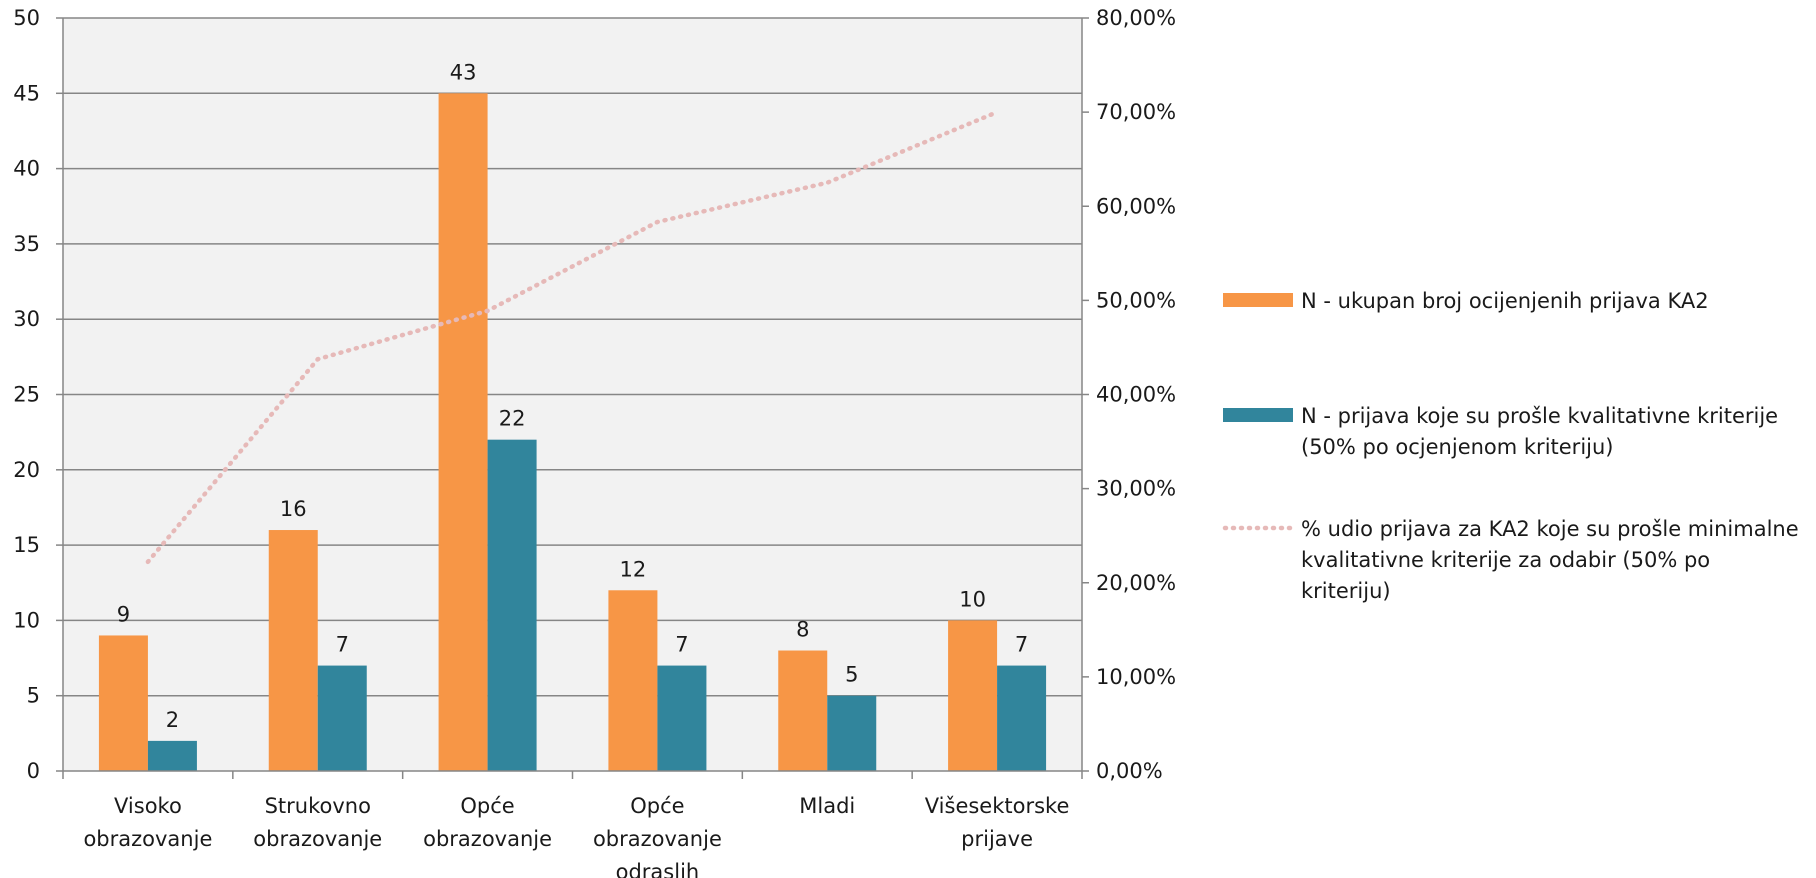 The image size is (1816, 878). Describe the element at coordinates (26, 319) in the screenshot. I see `left-axis-tick-label: 30` at that location.